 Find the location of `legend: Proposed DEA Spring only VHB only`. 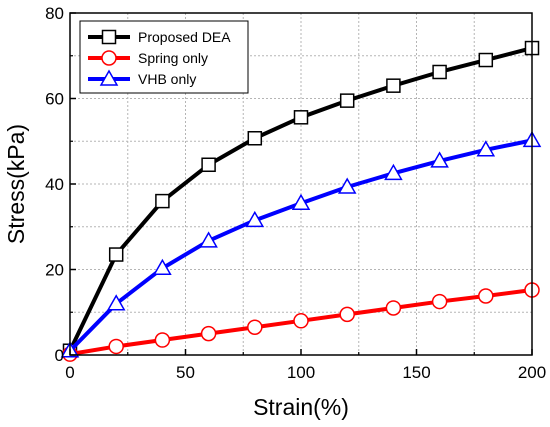

legend: Proposed DEA Spring only VHB only is located at coordinates (164, 57).